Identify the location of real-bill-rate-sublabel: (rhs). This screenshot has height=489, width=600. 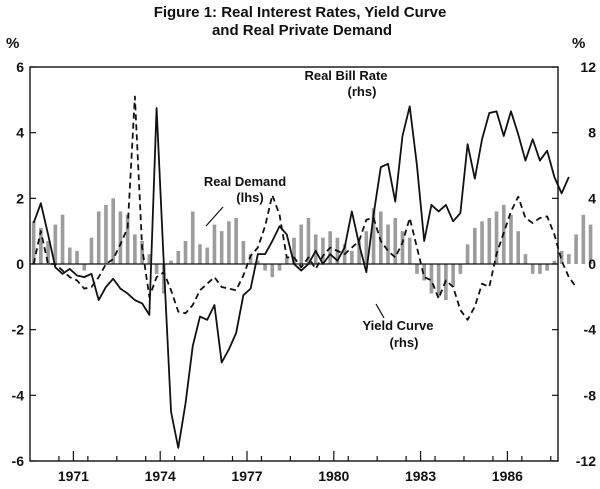
(362, 91).